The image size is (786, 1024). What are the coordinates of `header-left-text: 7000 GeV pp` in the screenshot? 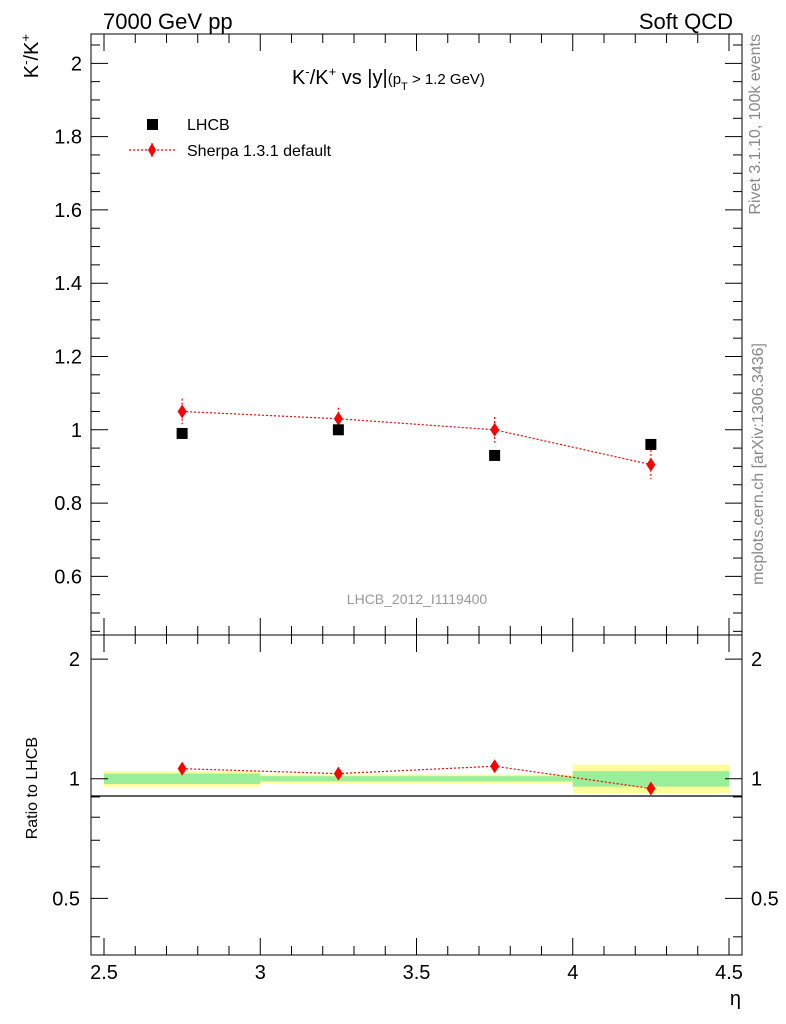 It's located at (168, 21).